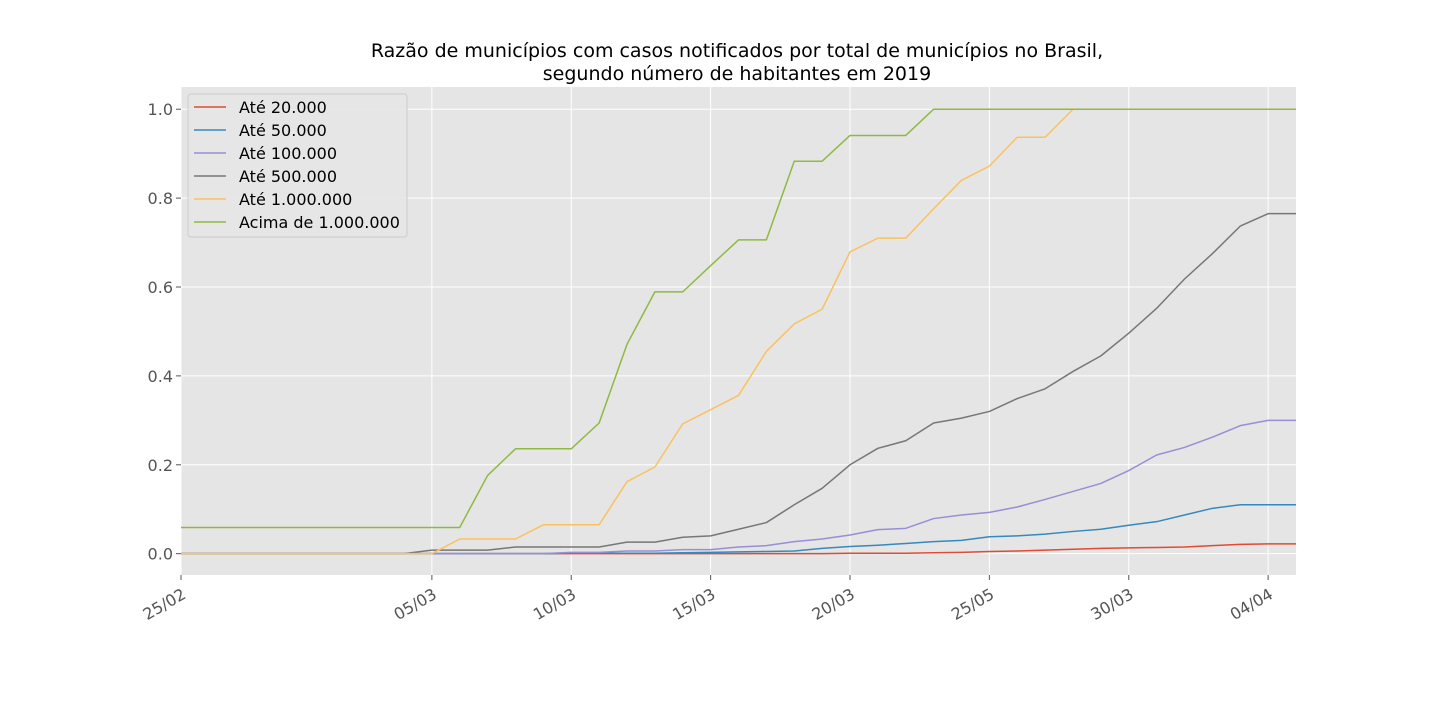 The height and width of the screenshot is (720, 1440). Describe the element at coordinates (283, 107) in the screenshot. I see `legend-label: Até 20.000` at that location.